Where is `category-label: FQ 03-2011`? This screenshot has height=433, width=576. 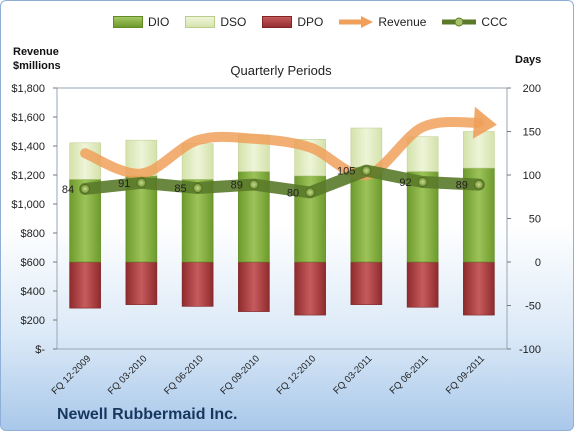
category-label: FQ 03-2011 is located at coordinates (352, 374).